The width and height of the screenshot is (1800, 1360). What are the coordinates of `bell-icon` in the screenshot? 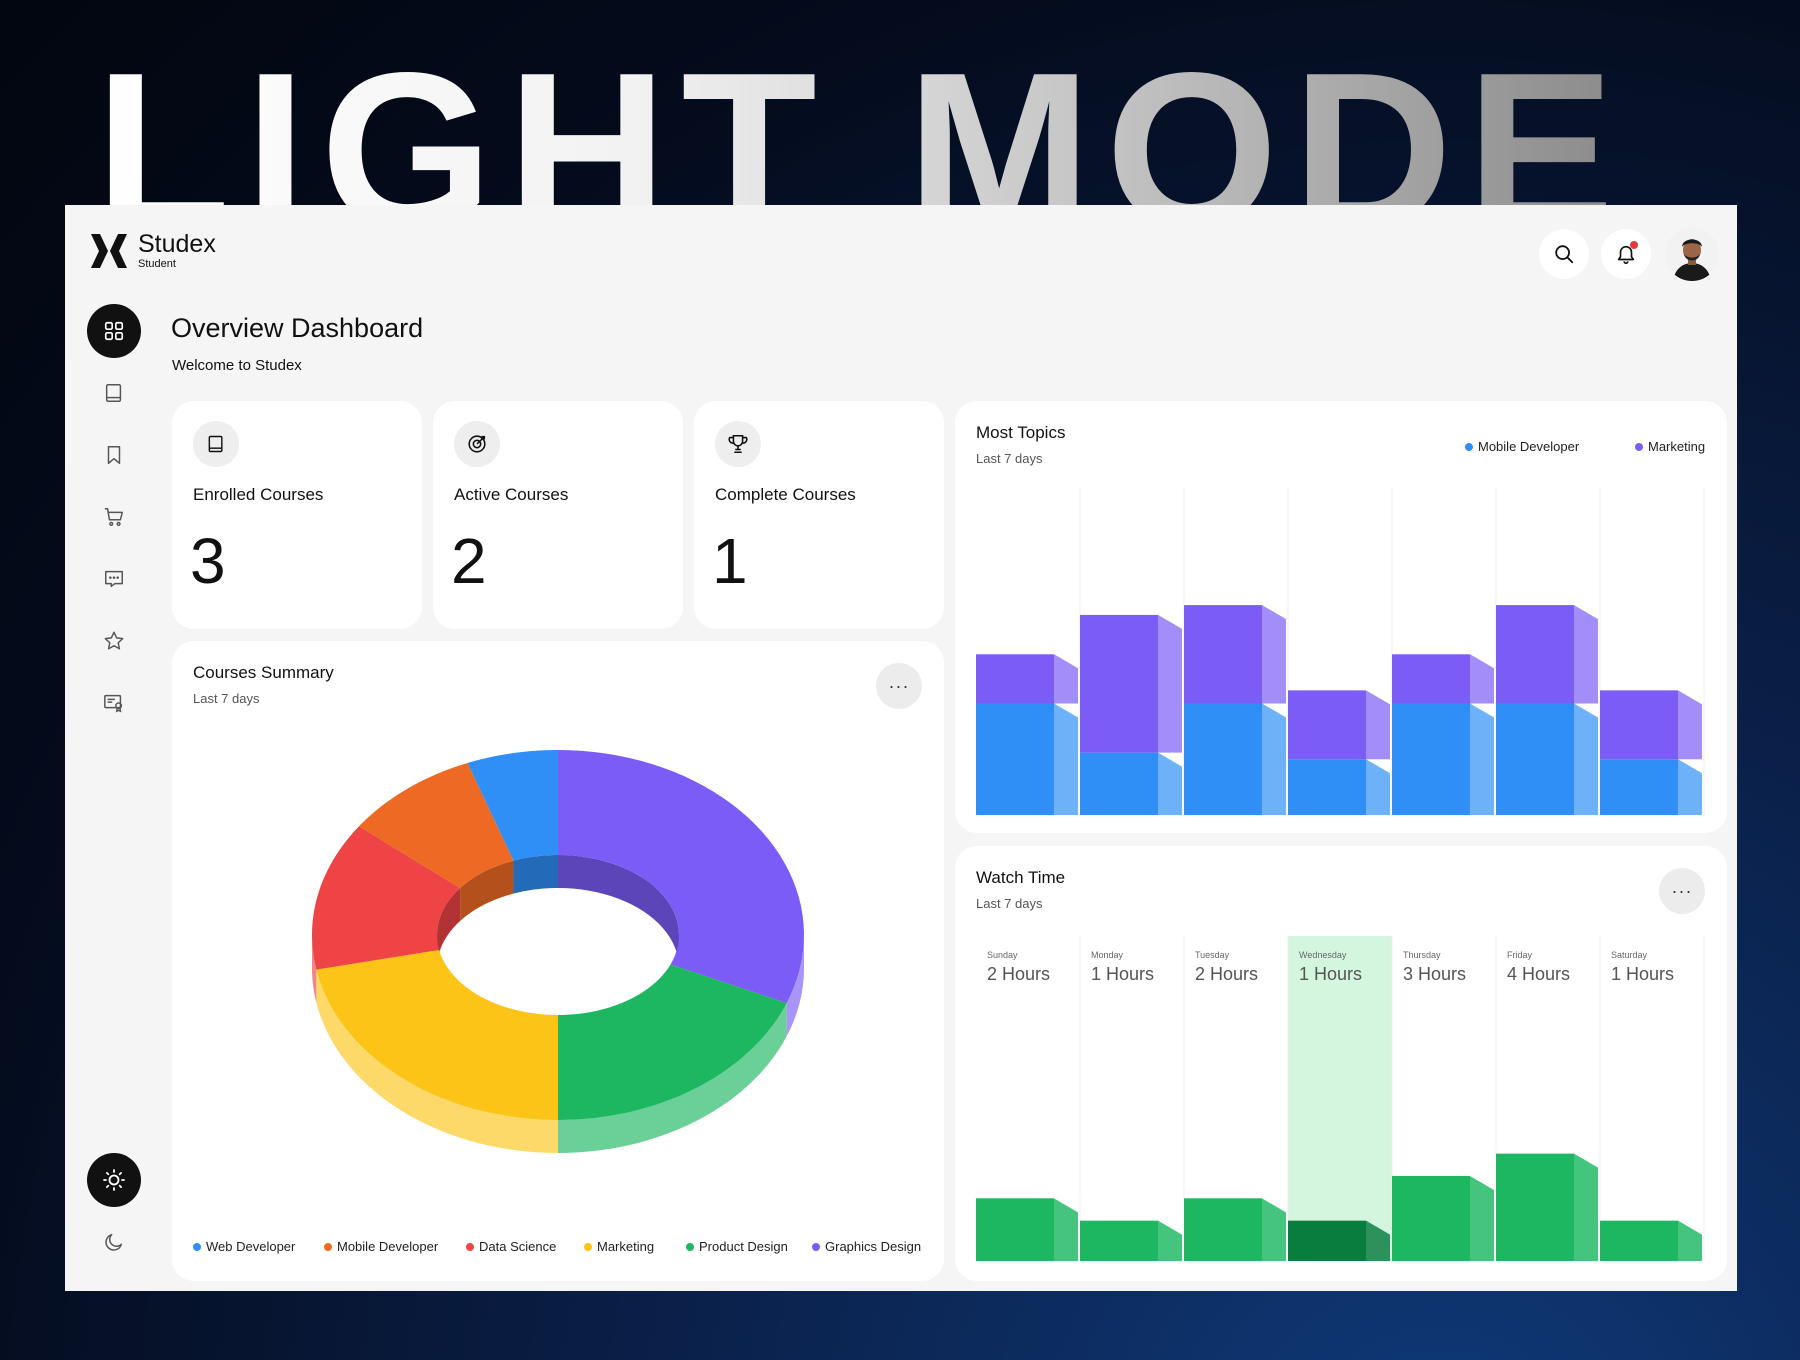 It's located at (1626, 254).